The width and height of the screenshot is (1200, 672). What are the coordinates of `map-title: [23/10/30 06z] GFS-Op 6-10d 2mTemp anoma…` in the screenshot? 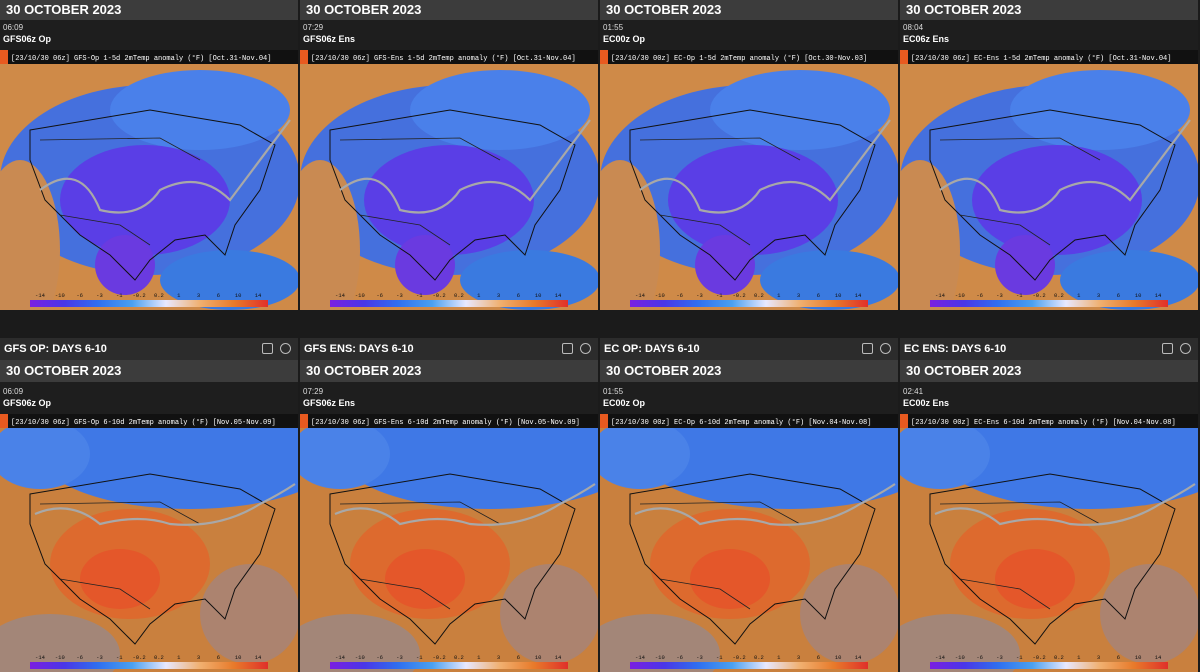 It's located at (143, 422).